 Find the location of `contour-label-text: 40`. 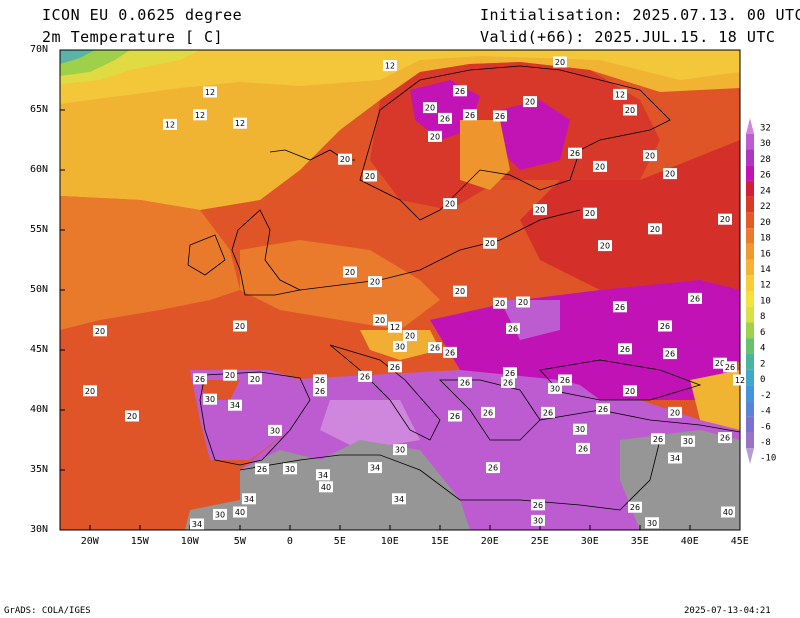

contour-label-text: 40 is located at coordinates (326, 487).